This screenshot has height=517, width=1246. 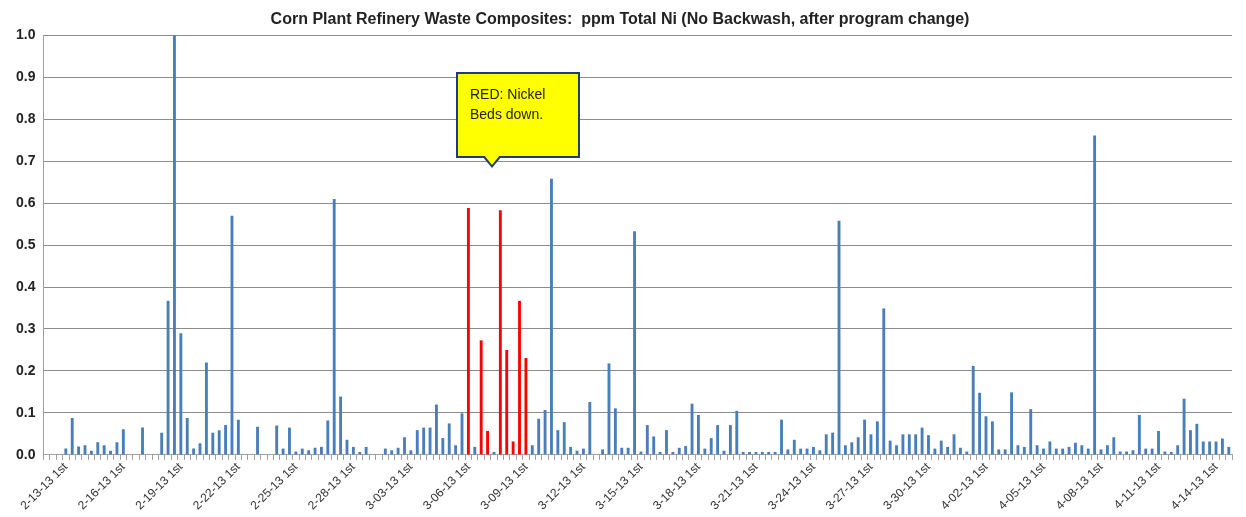 I want to click on y-tick-label: 0.8, so click(x=25, y=118).